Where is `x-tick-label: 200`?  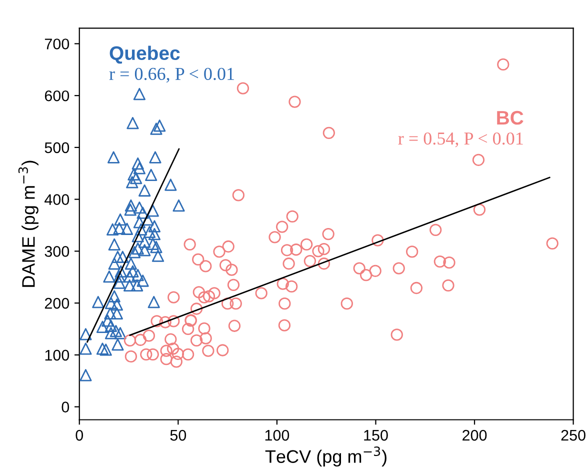 x-tick-label: 200 is located at coordinates (474, 435).